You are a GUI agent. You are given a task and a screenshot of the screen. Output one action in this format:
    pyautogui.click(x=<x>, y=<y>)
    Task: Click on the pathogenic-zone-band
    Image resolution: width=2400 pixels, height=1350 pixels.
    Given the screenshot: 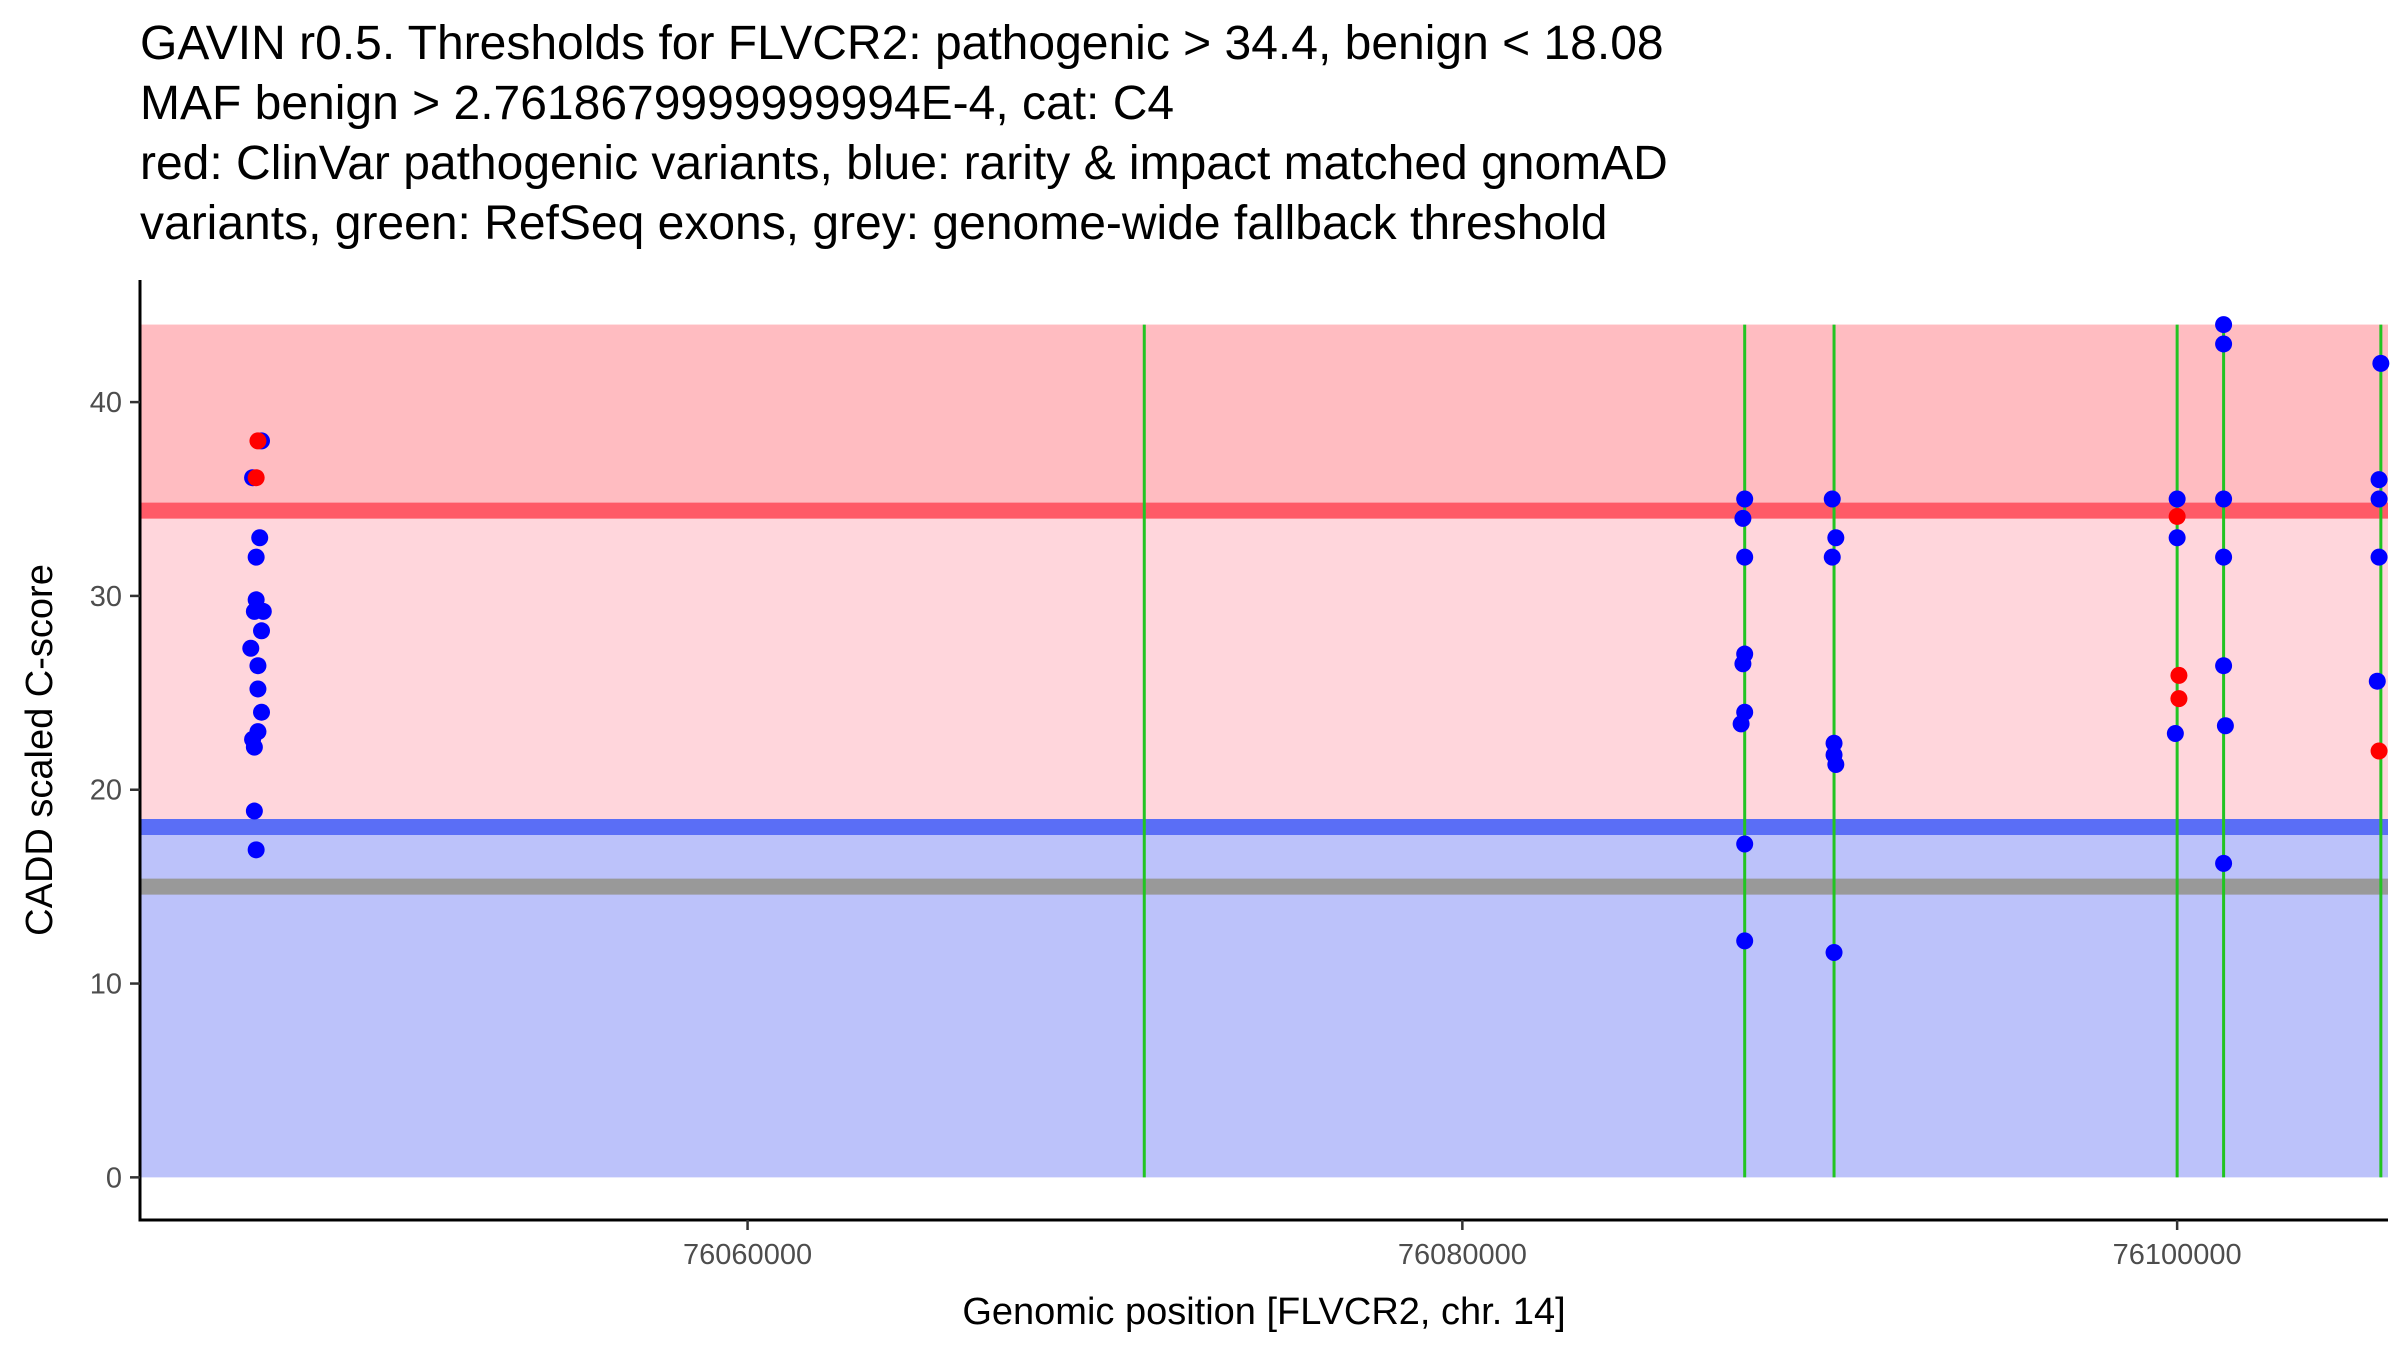 What is the action you would take?
    pyautogui.click(x=1264, y=417)
    